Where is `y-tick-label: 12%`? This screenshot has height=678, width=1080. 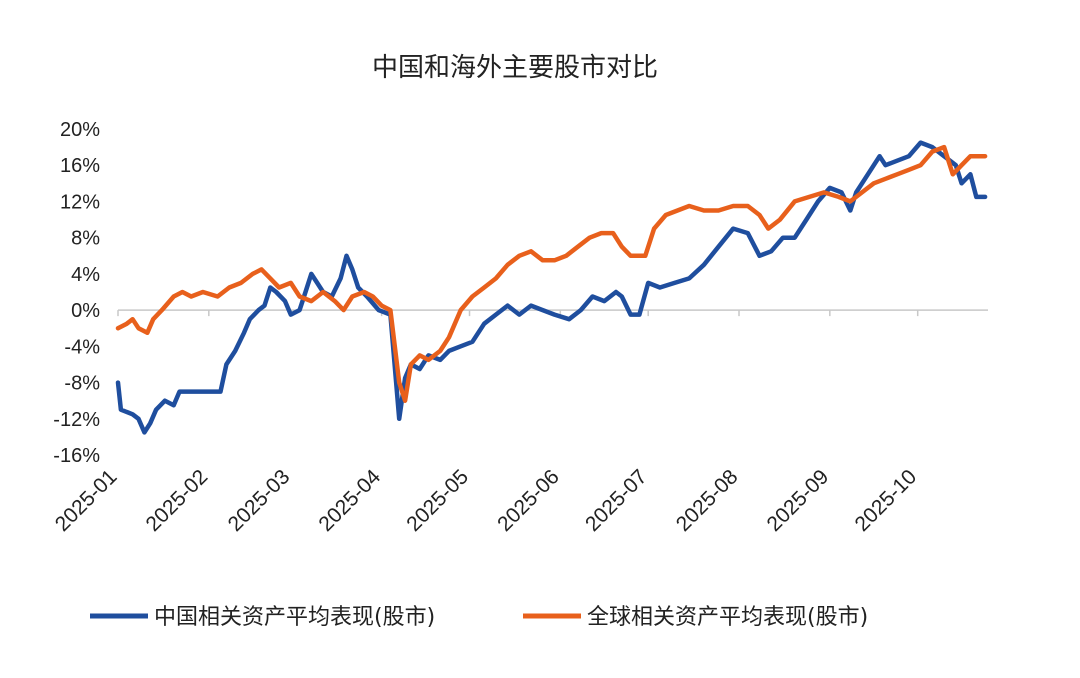 y-tick-label: 12% is located at coordinates (80, 202).